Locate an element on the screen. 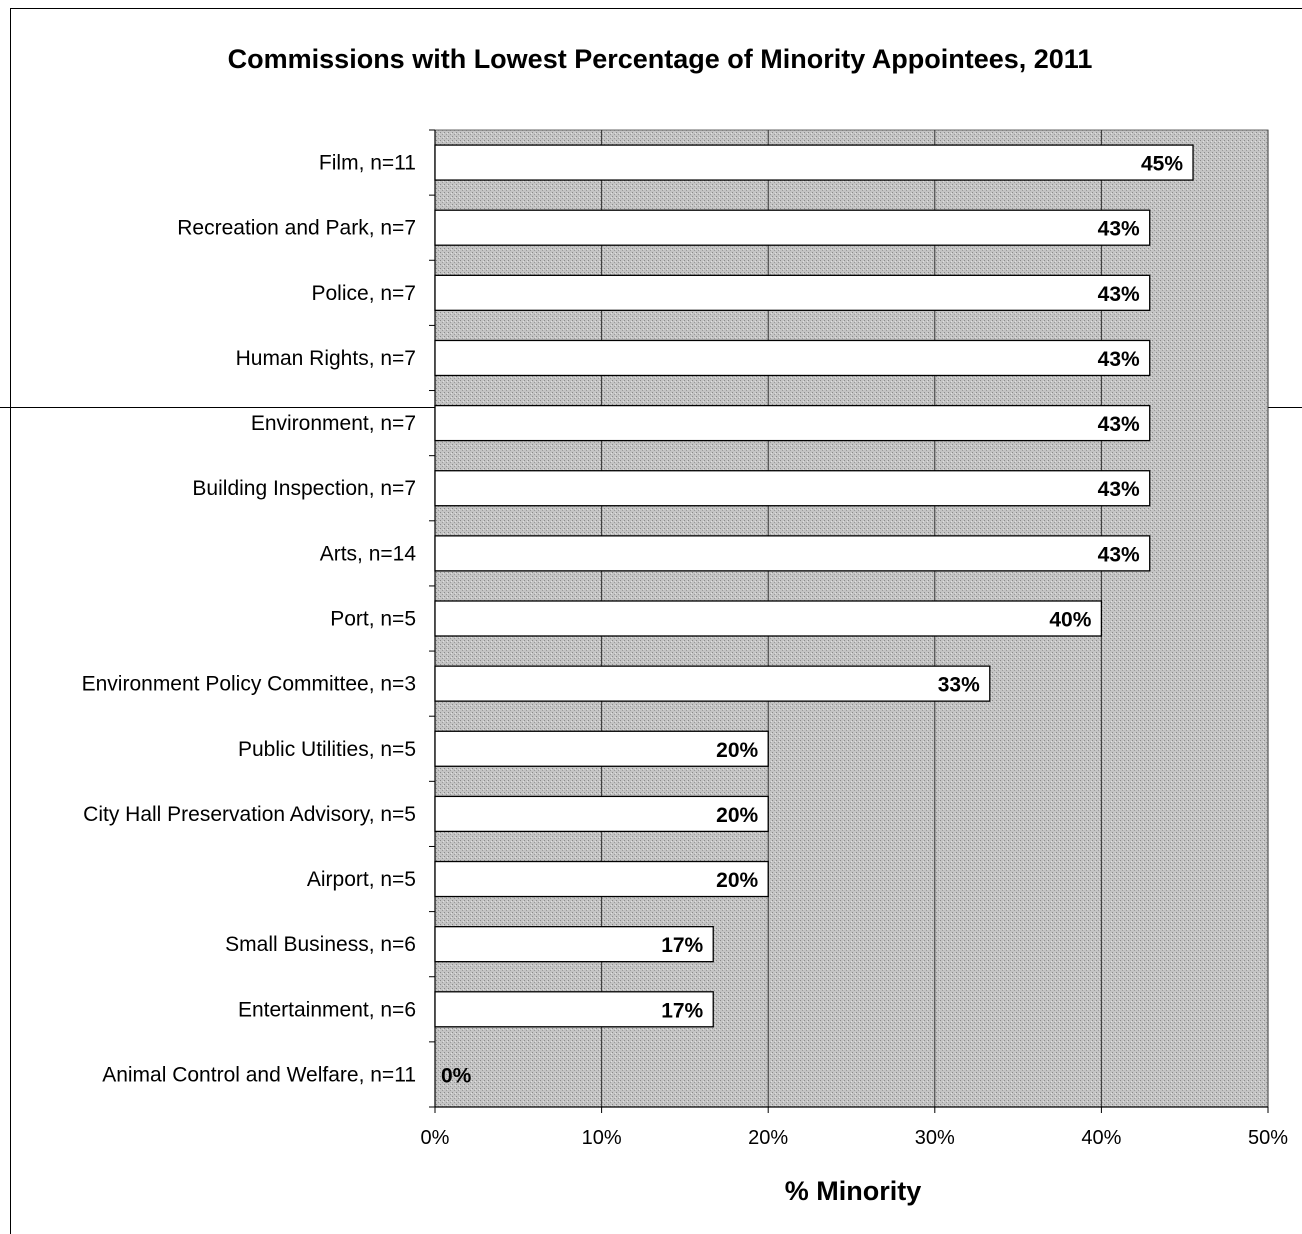 The width and height of the screenshot is (1302, 1234). x-tick-label: 40% is located at coordinates (1101, 1138).